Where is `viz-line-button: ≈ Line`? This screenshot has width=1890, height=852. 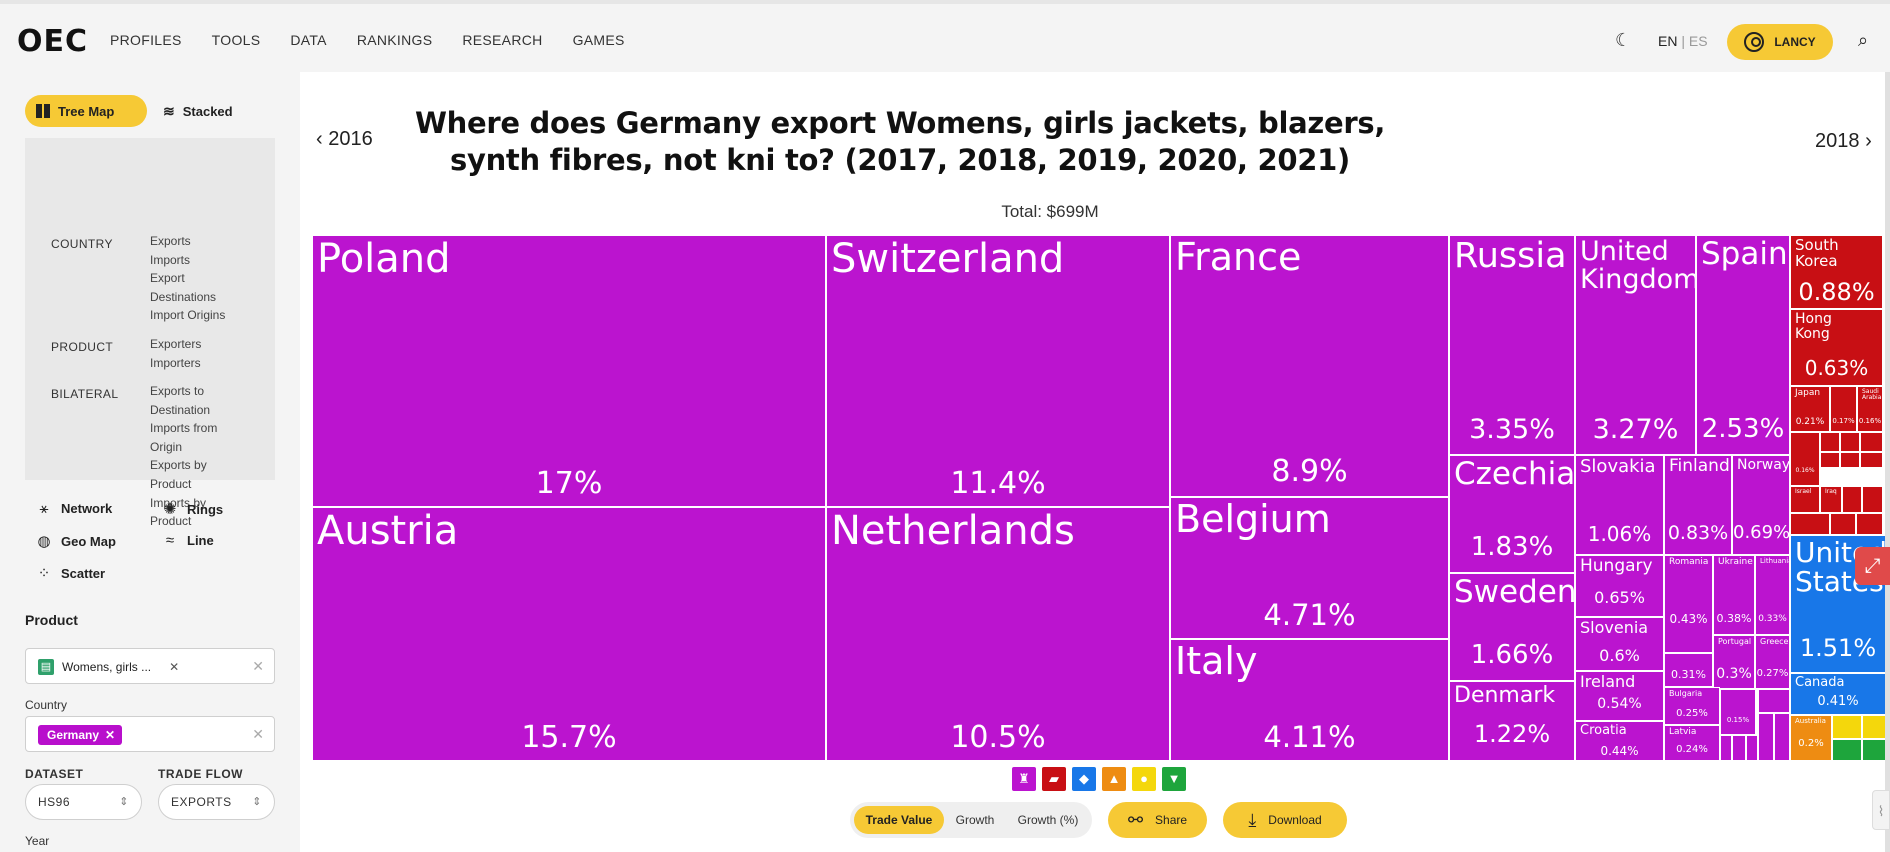 viz-line-button: ≈ Line is located at coordinates (187, 540).